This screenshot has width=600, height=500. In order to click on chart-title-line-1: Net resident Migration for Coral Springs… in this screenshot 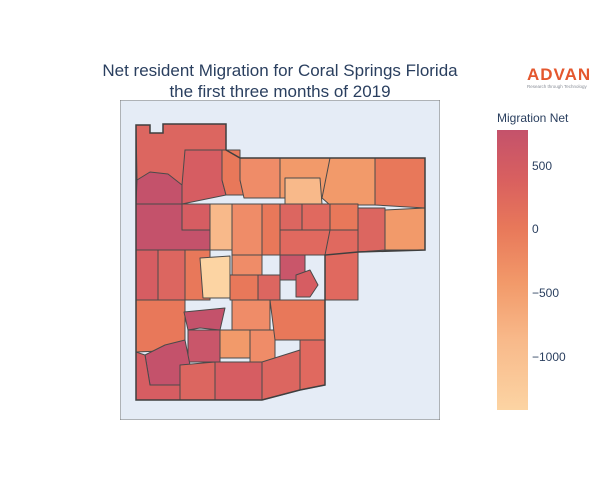, I will do `click(280, 70)`.